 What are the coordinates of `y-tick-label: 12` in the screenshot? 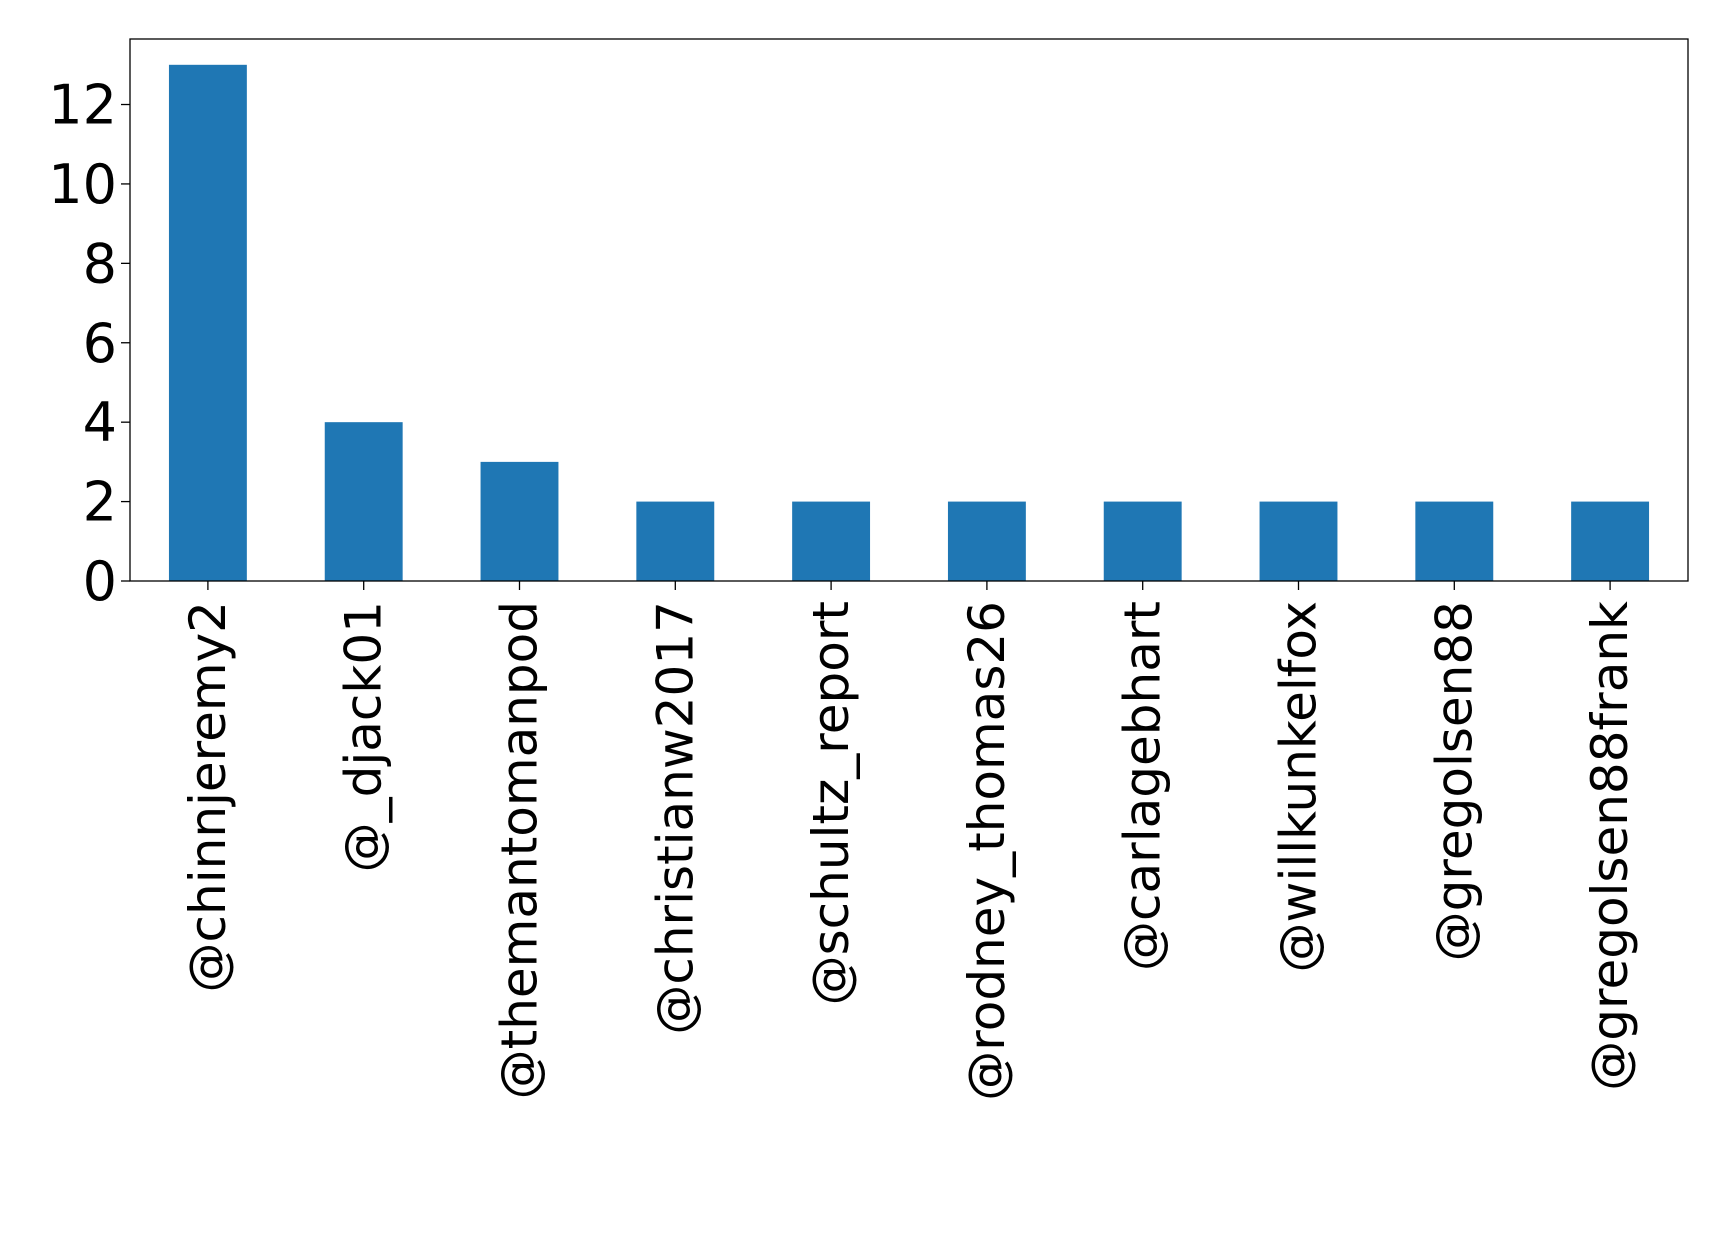 It's located at (82, 105).